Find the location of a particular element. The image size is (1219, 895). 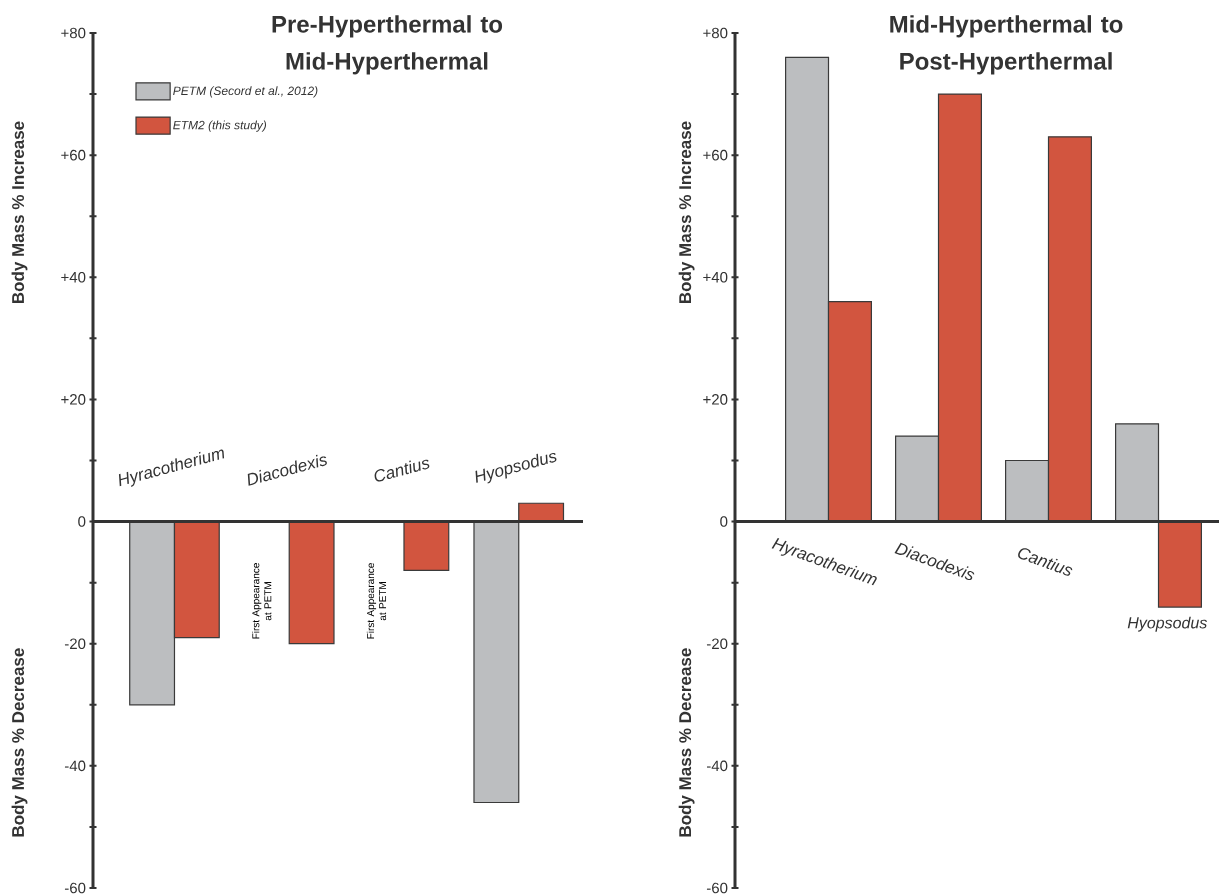

chart-title: Pre-Hyperthermal to Mid-Hyperthermal is located at coordinates (387, 45).